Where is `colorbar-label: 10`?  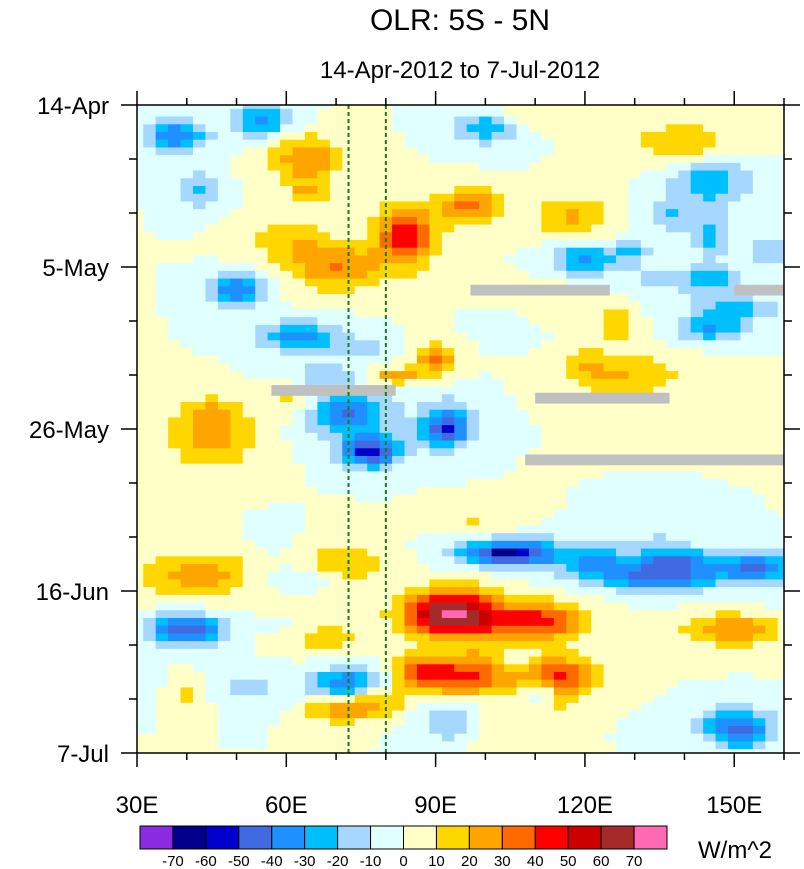 colorbar-label: 10 is located at coordinates (436, 861).